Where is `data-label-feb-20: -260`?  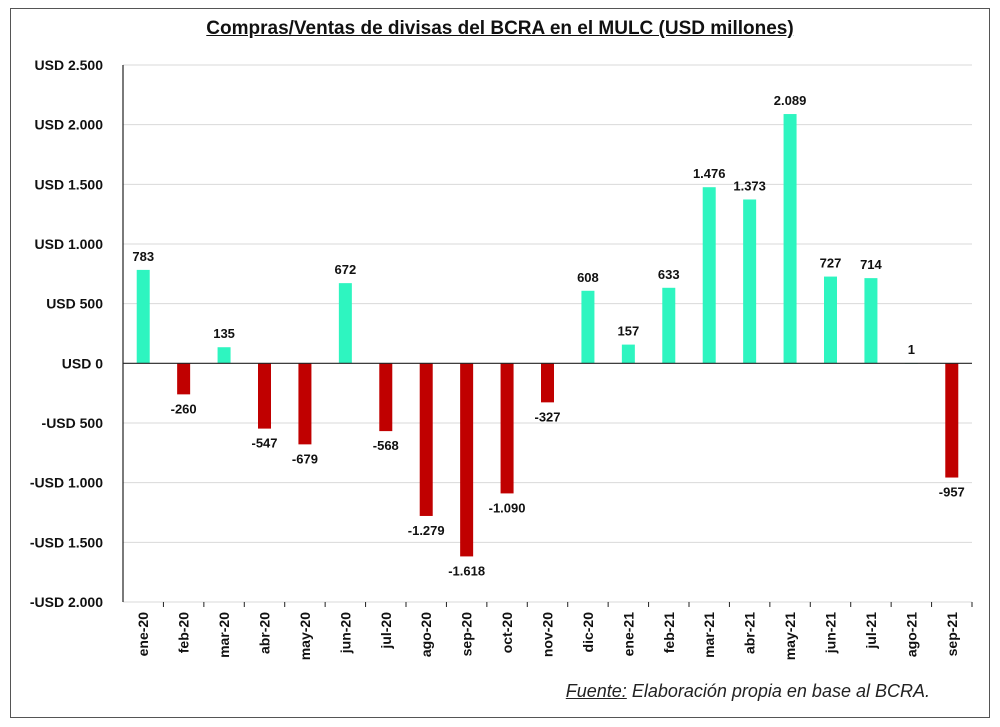 data-label-feb-20: -260 is located at coordinates (184, 408).